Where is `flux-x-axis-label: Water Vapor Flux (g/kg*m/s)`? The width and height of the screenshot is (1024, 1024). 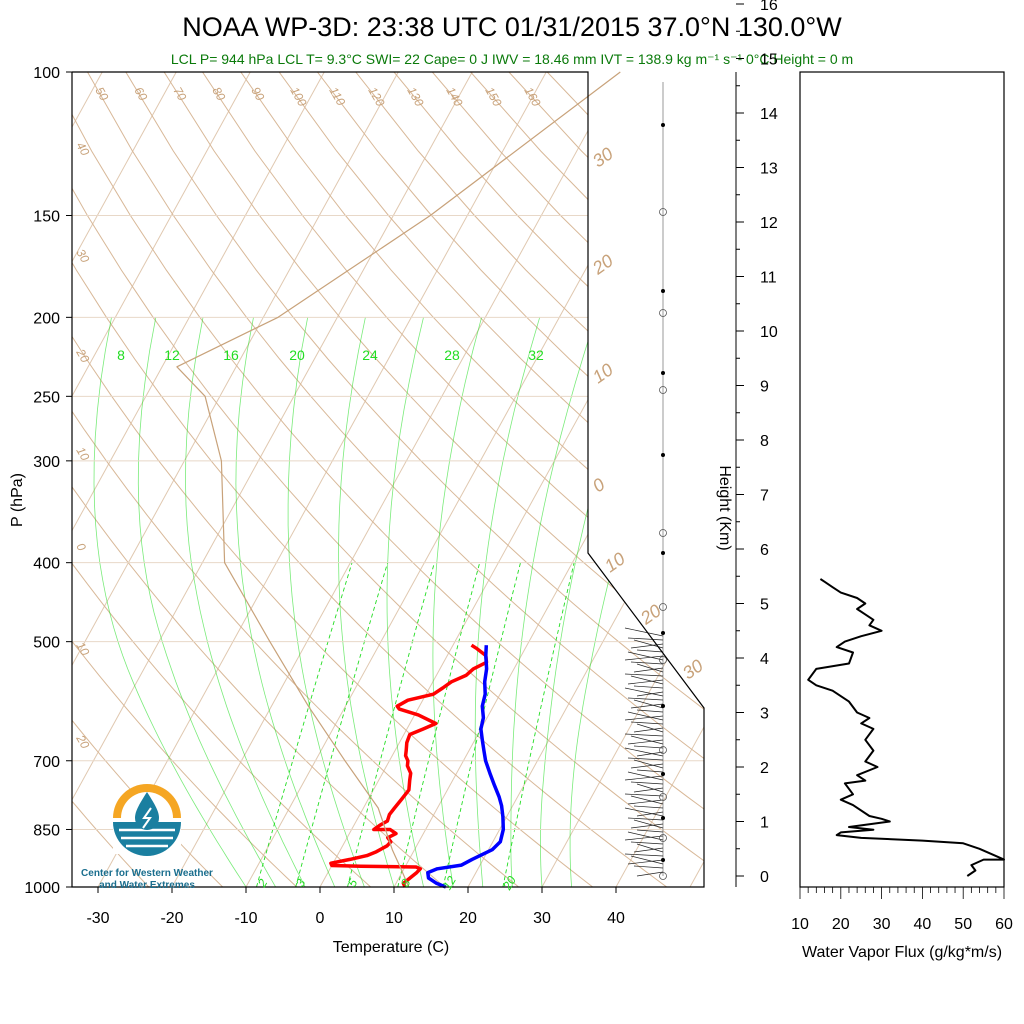
flux-x-axis-label: Water Vapor Flux (g/kg*m/s) is located at coordinates (902, 952).